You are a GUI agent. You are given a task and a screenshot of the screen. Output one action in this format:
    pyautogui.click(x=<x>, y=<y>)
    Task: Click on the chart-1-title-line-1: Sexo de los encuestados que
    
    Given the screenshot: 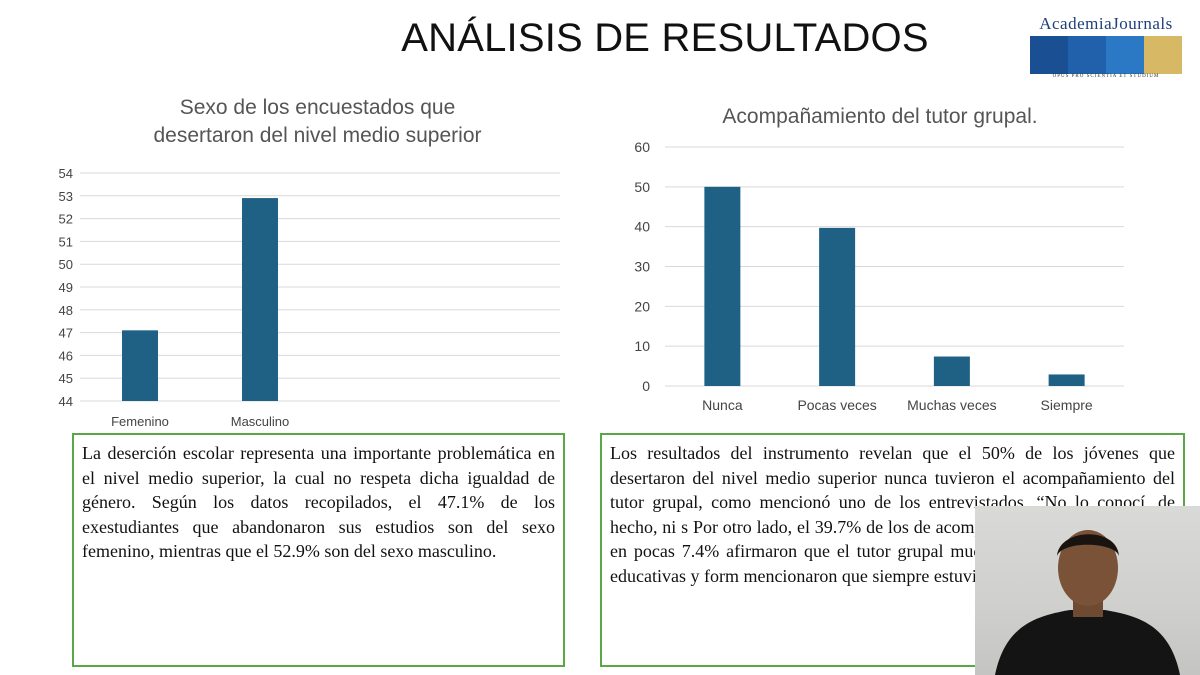 What is the action you would take?
    pyautogui.click(x=317, y=107)
    